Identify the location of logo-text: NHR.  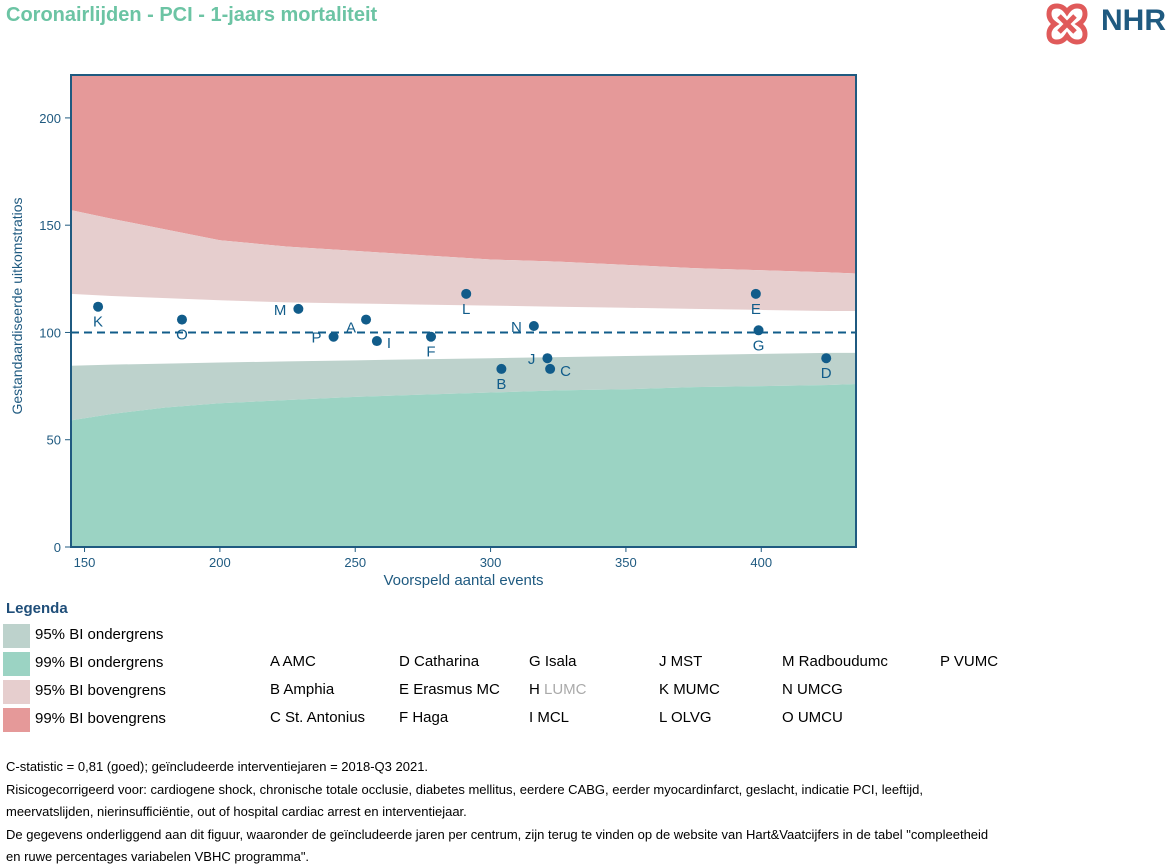
(1133, 20).